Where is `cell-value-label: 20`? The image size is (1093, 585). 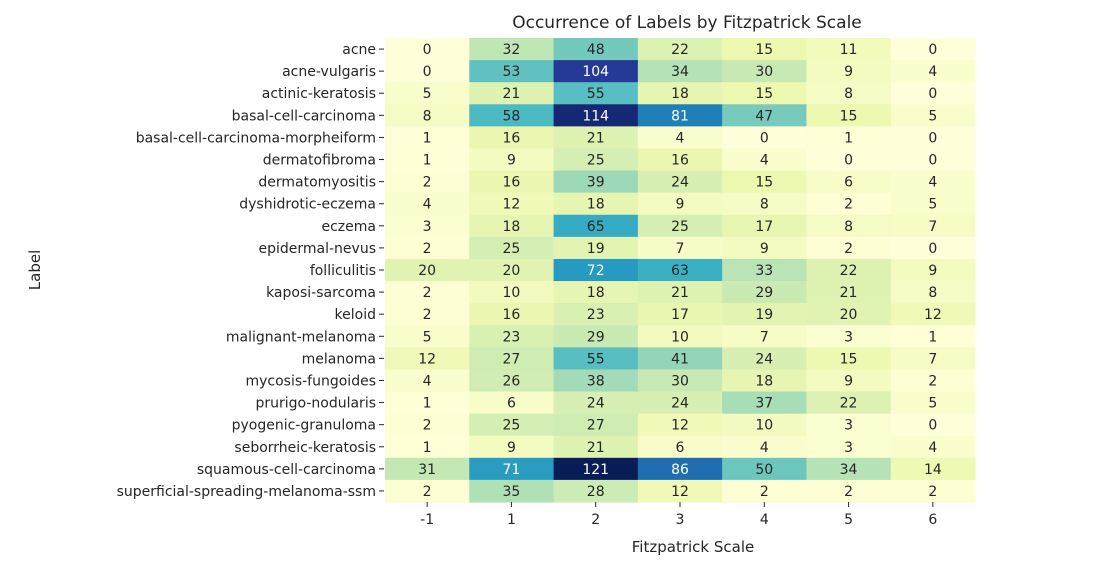 cell-value-label: 20 is located at coordinates (849, 315).